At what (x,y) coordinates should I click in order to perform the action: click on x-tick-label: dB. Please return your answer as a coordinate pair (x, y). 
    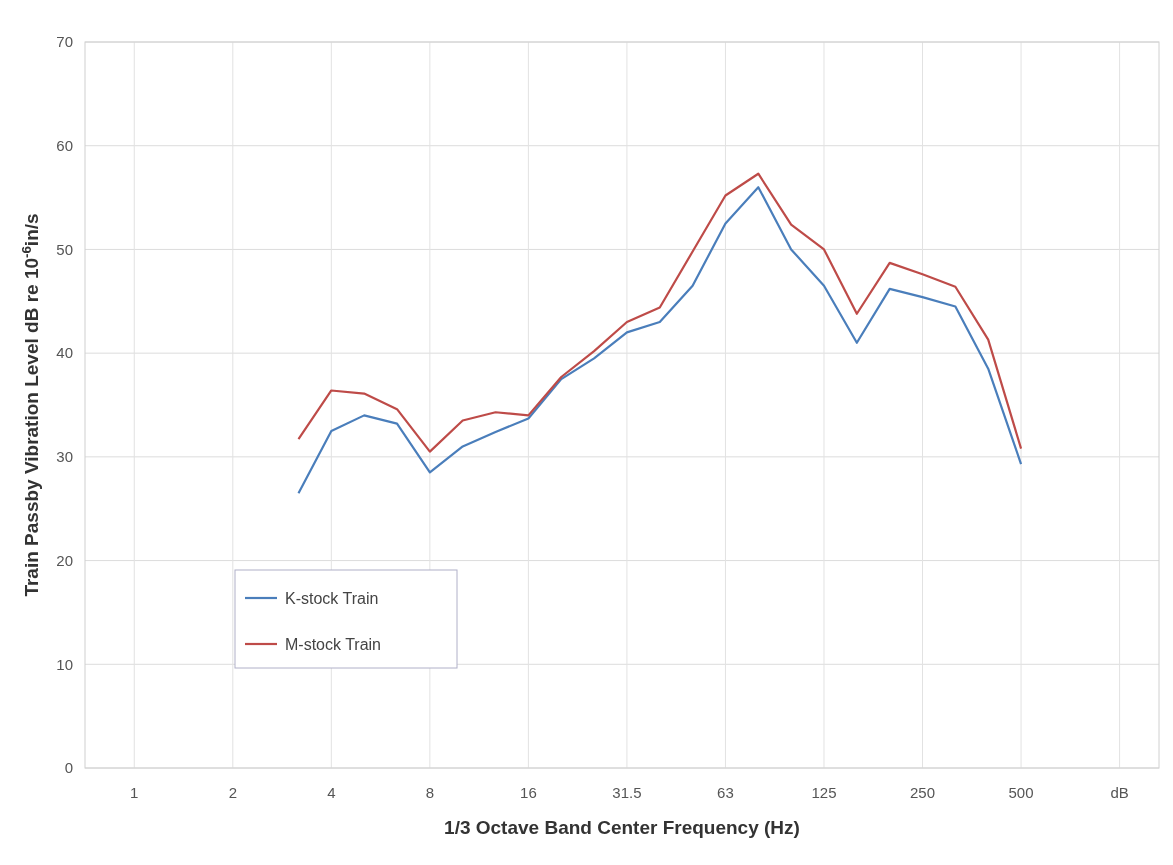
    Looking at the image, I should click on (1119, 792).